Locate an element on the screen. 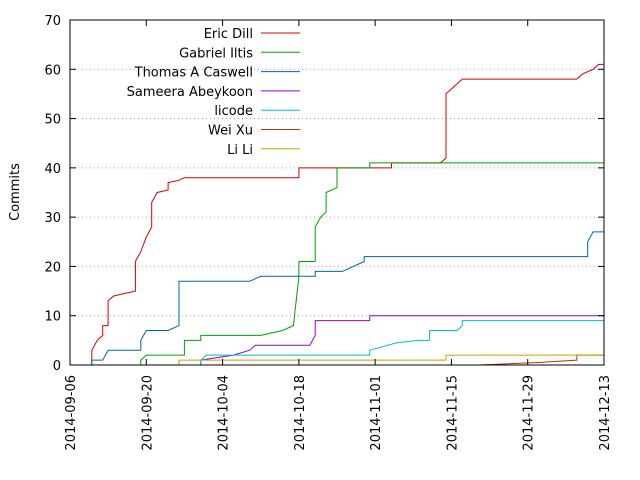 The image size is (640, 480). x-tick-label: 2014-11-15 is located at coordinates (452, 413).